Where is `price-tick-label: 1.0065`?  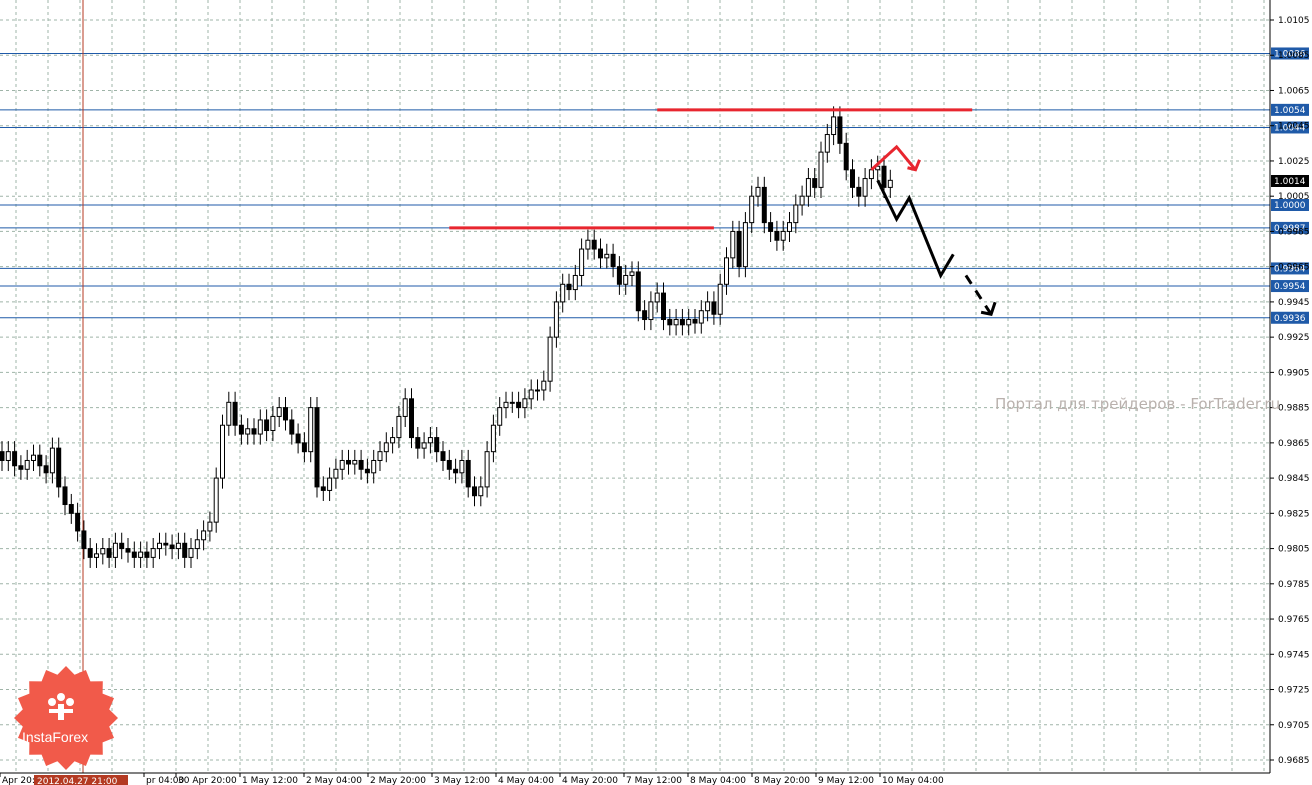 price-tick-label: 1.0065 is located at coordinates (1294, 91).